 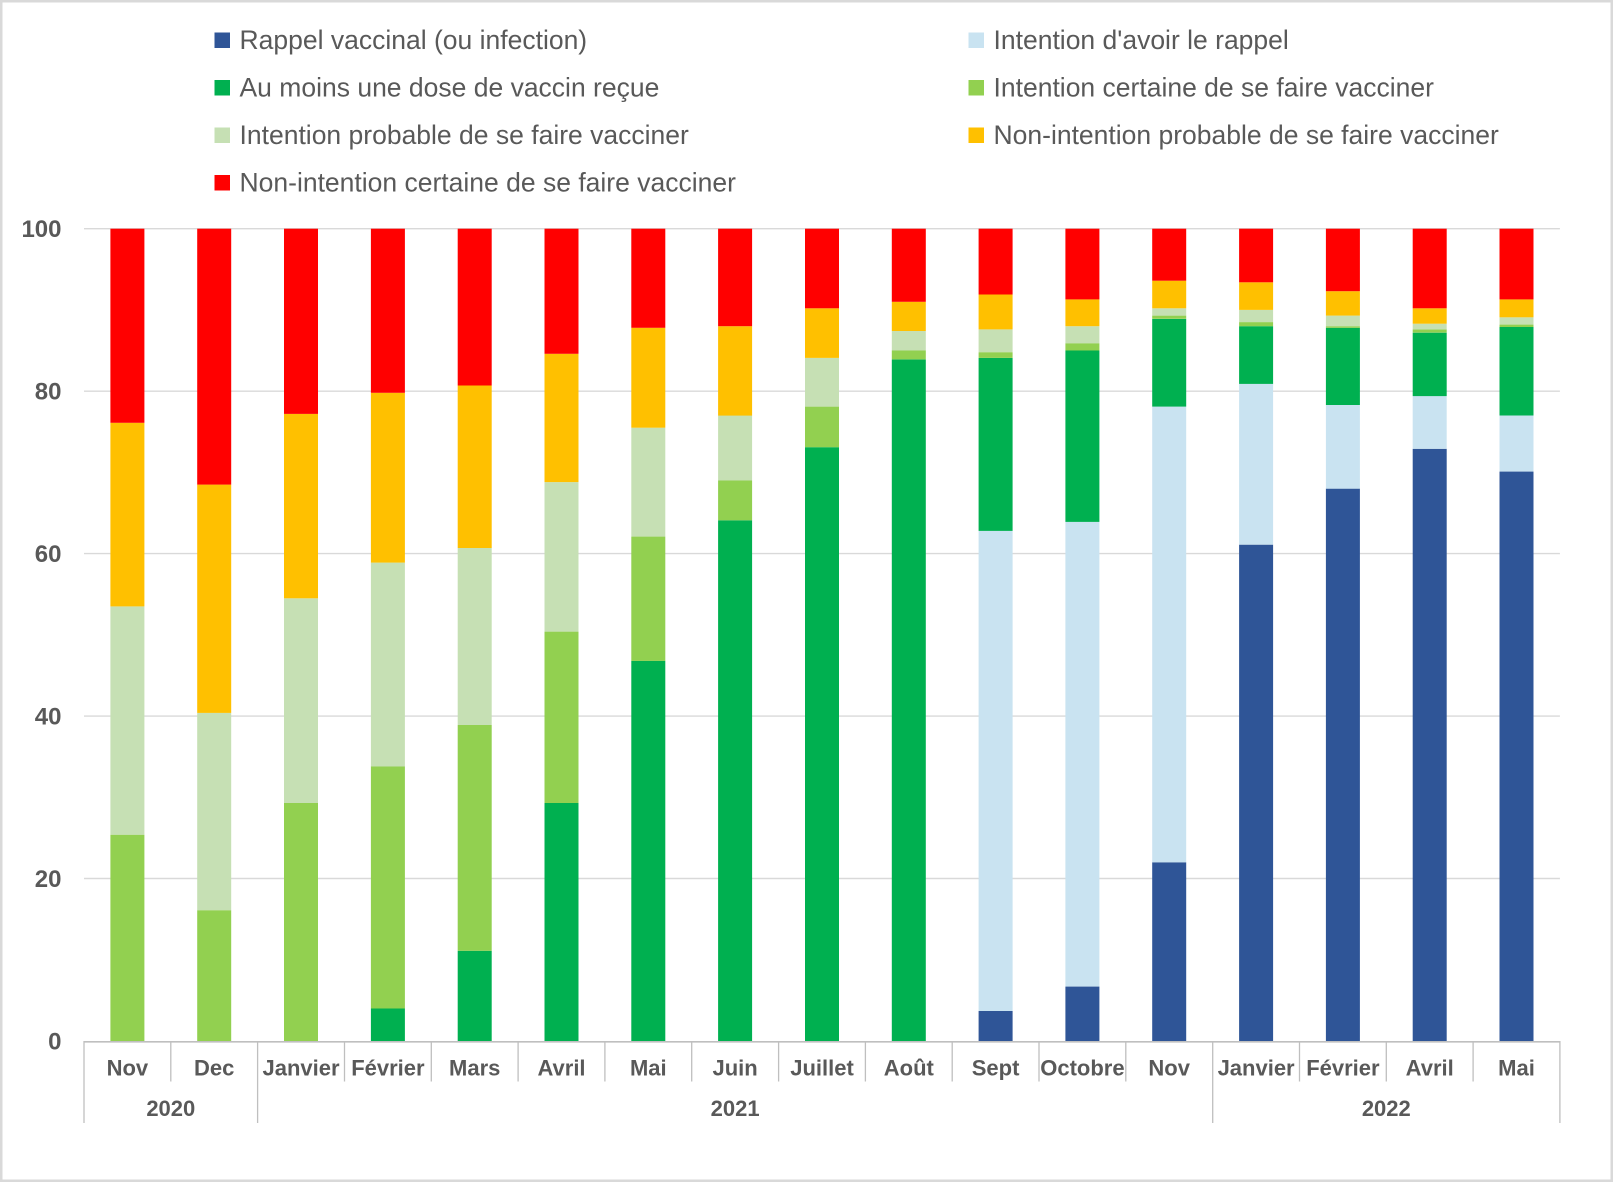 I want to click on svg-text:Au moins une dose de vaccin re: Au moins une dose de vaccin reçue, so click(x=450, y=87).